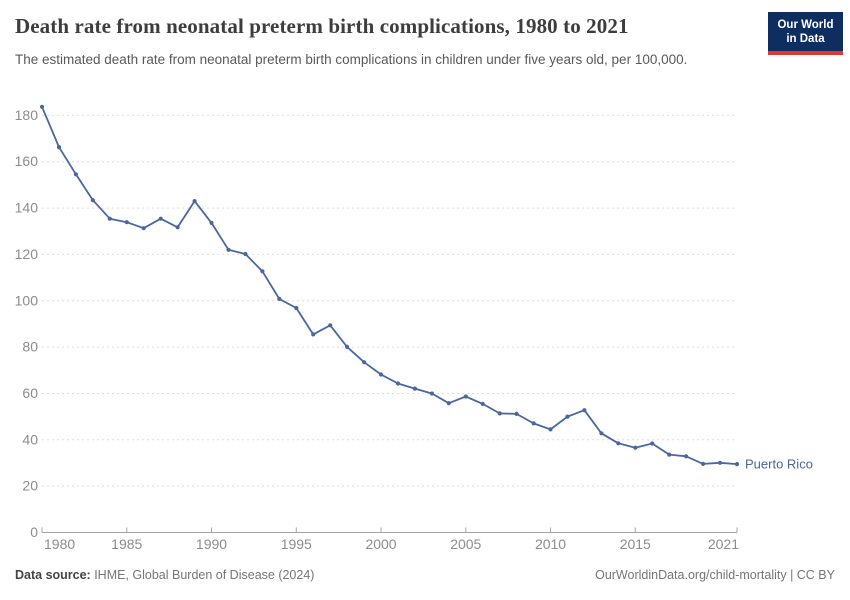  Describe the element at coordinates (59, 544) in the screenshot. I see `x-axis-label-1980: 1980` at that location.